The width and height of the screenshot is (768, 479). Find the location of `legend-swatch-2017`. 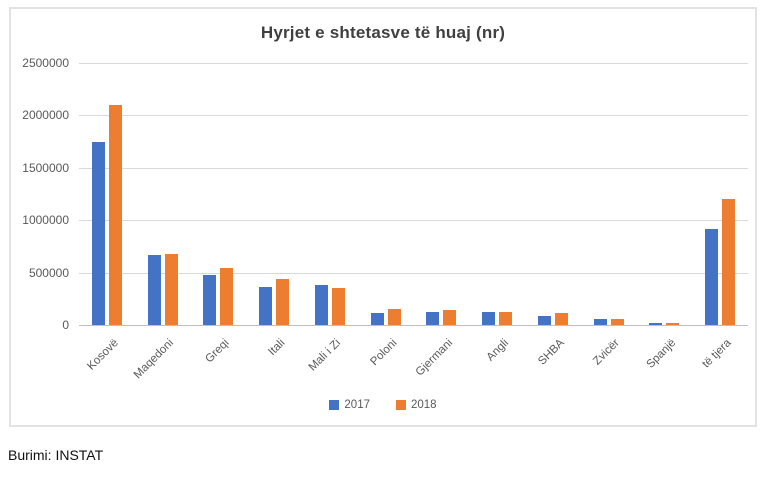

legend-swatch-2017 is located at coordinates (334, 405).